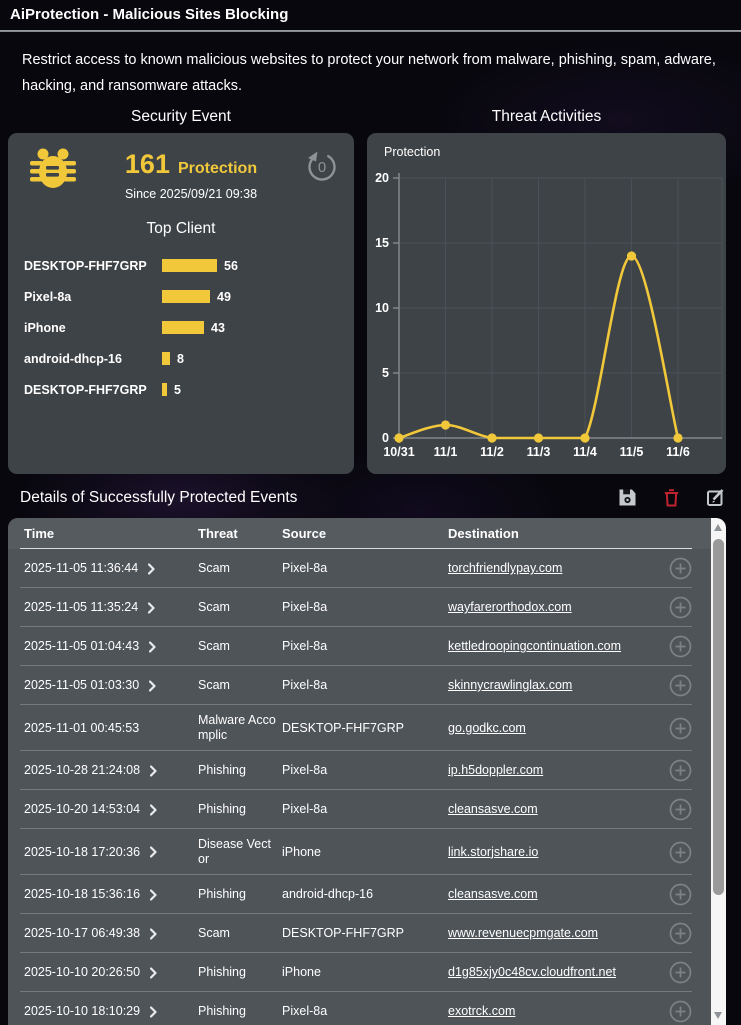 The width and height of the screenshot is (741, 1025). Describe the element at coordinates (678, 452) in the screenshot. I see `svg-text: 11/6` at that location.